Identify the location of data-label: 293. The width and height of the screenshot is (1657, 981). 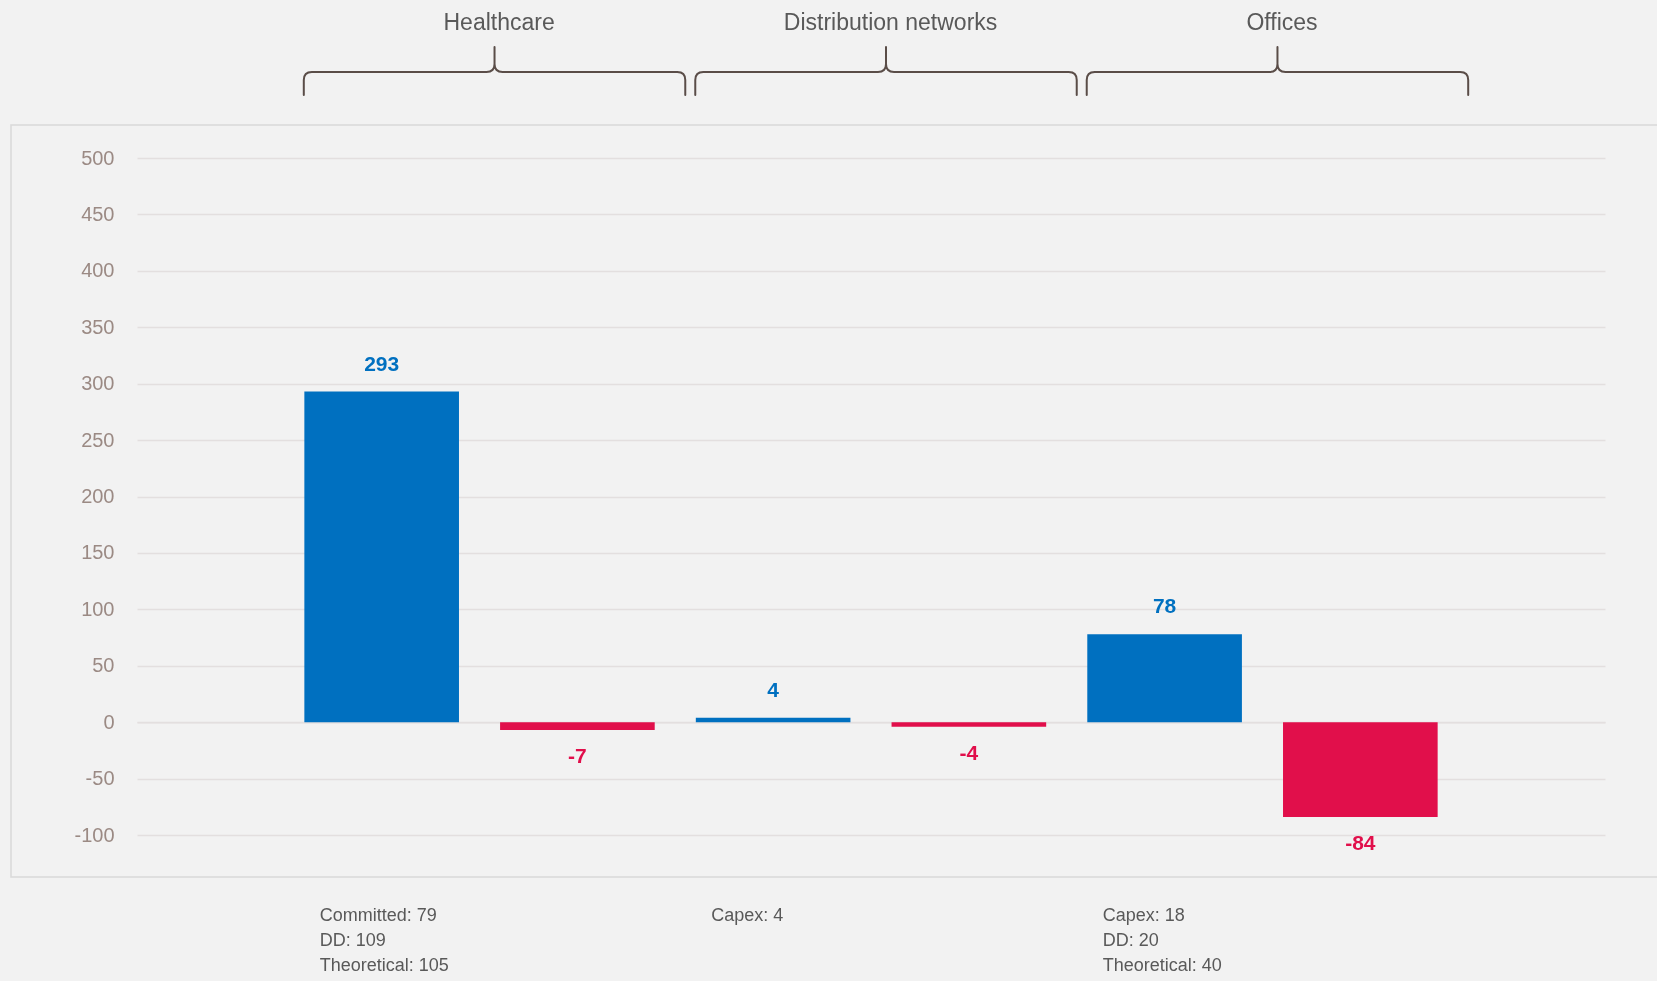
(382, 363).